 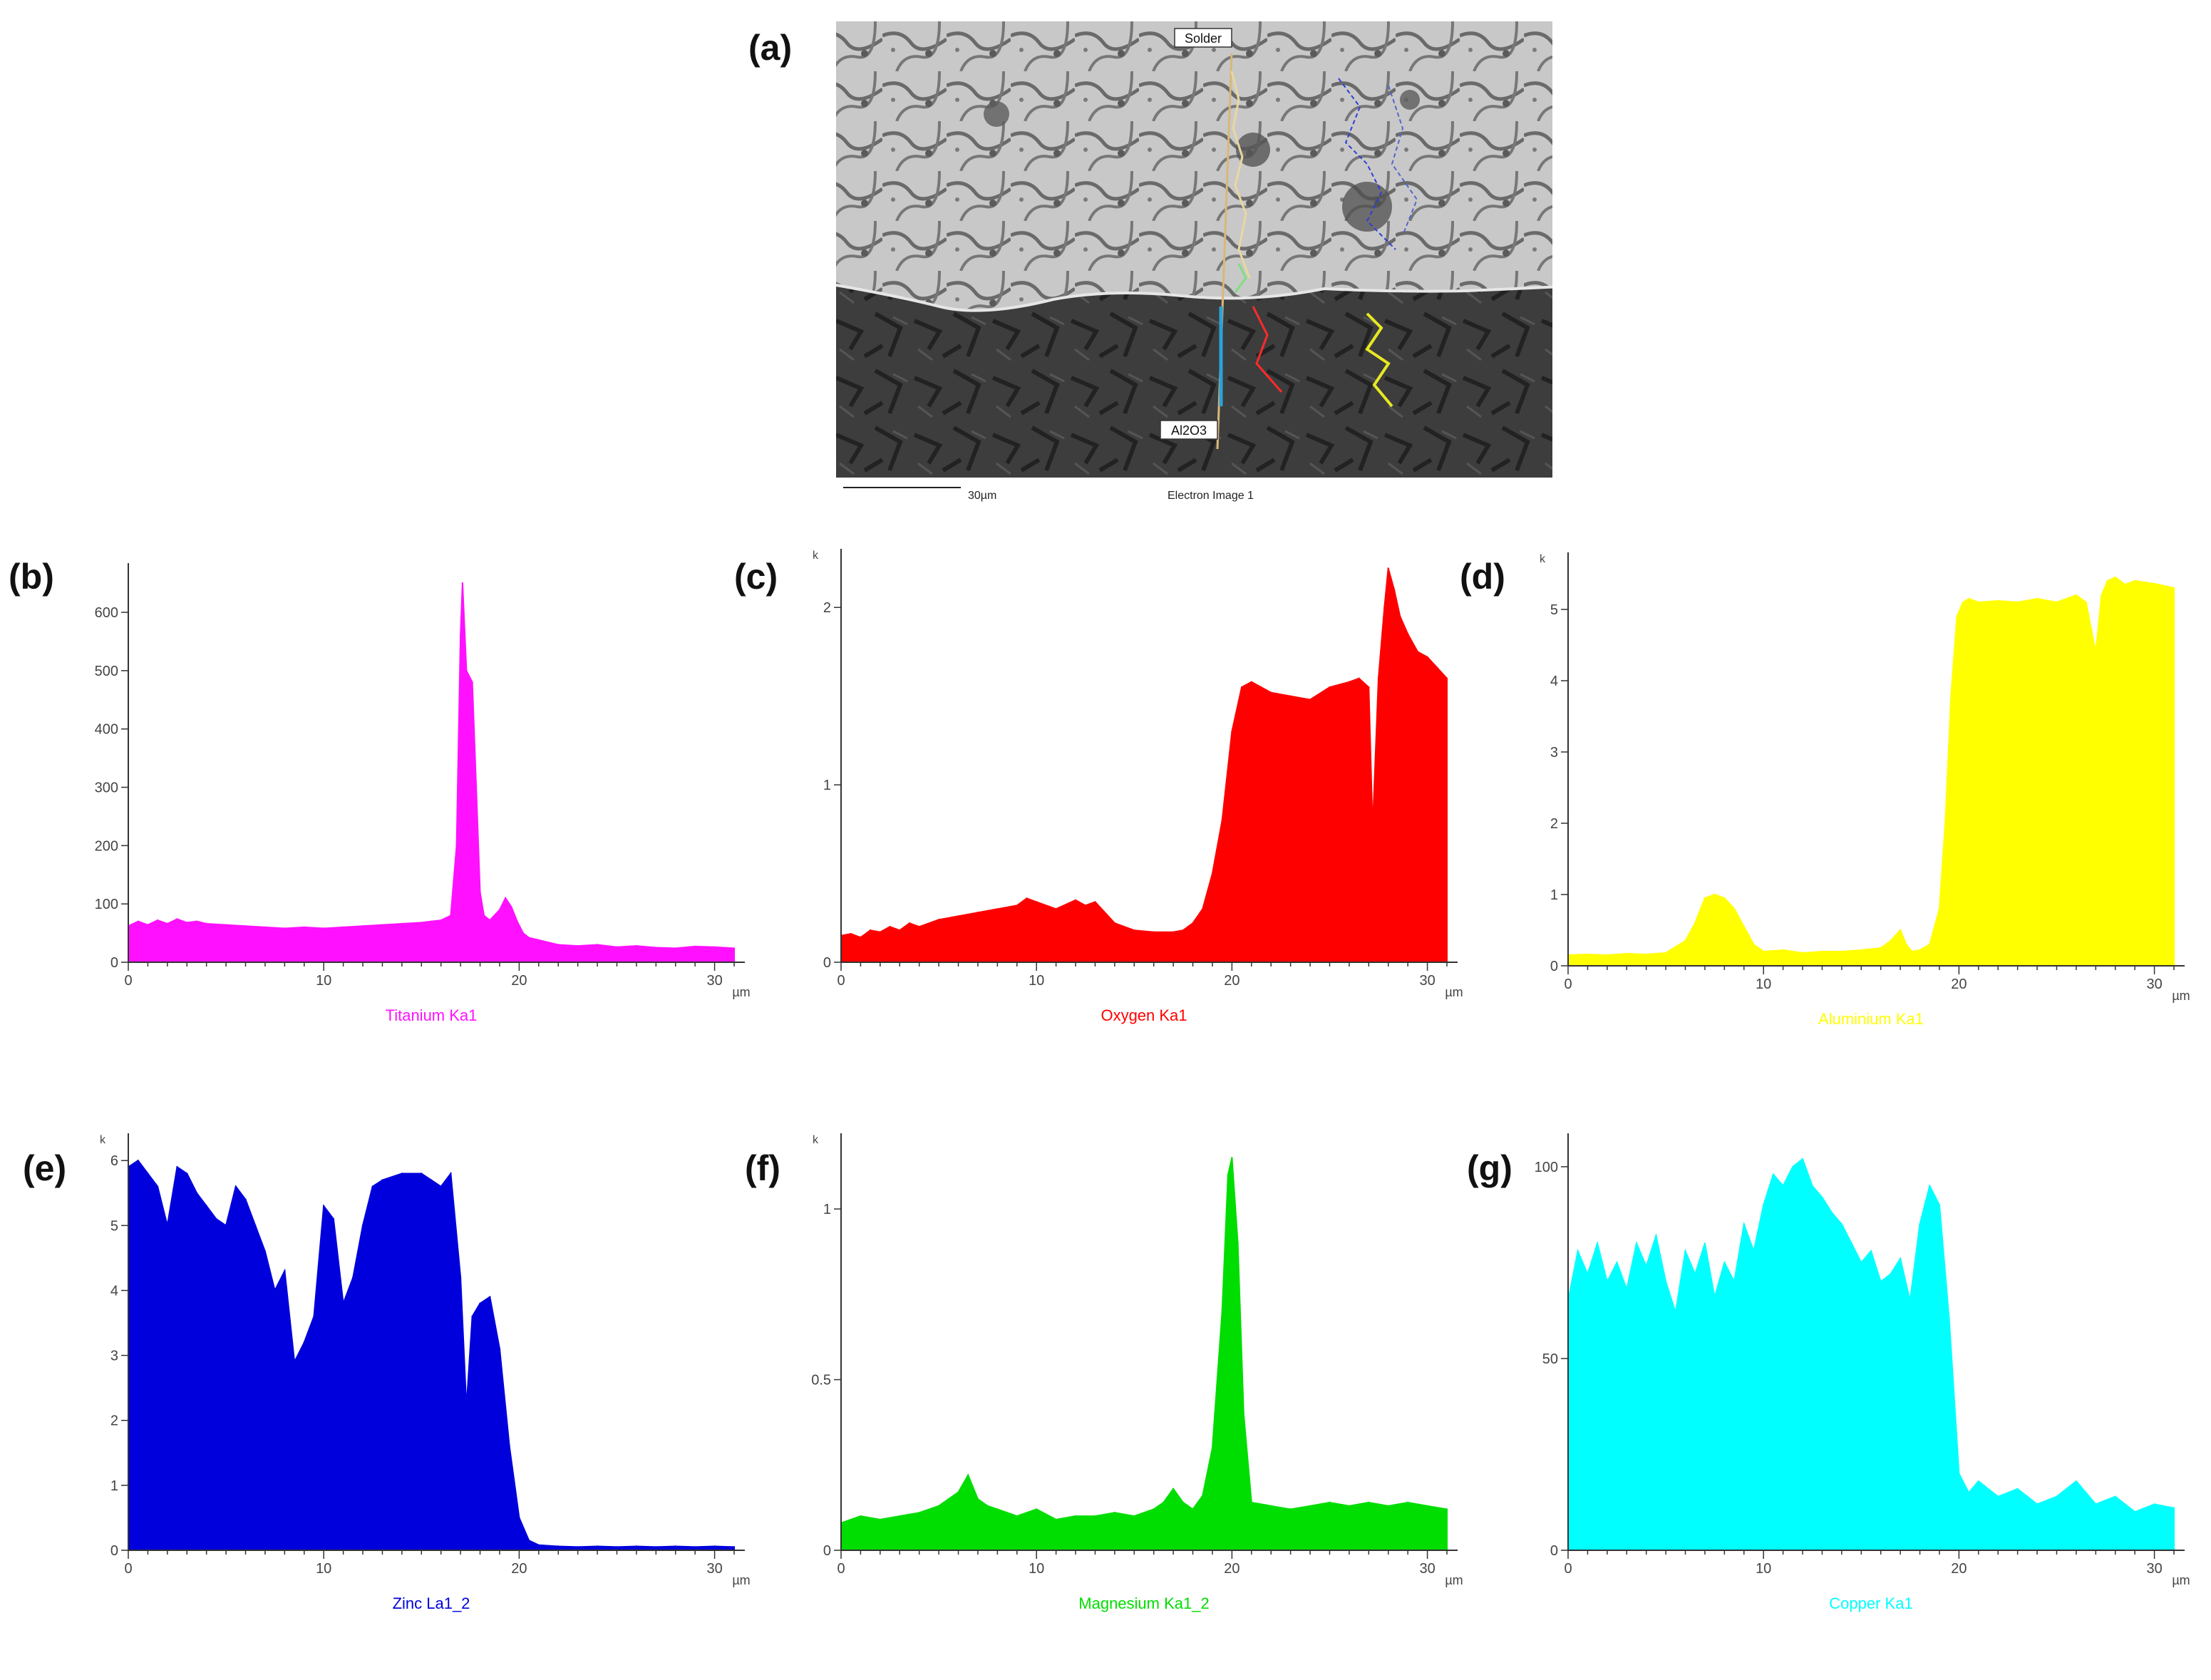 I want to click on y-multiplier: k, so click(x=816, y=1140).